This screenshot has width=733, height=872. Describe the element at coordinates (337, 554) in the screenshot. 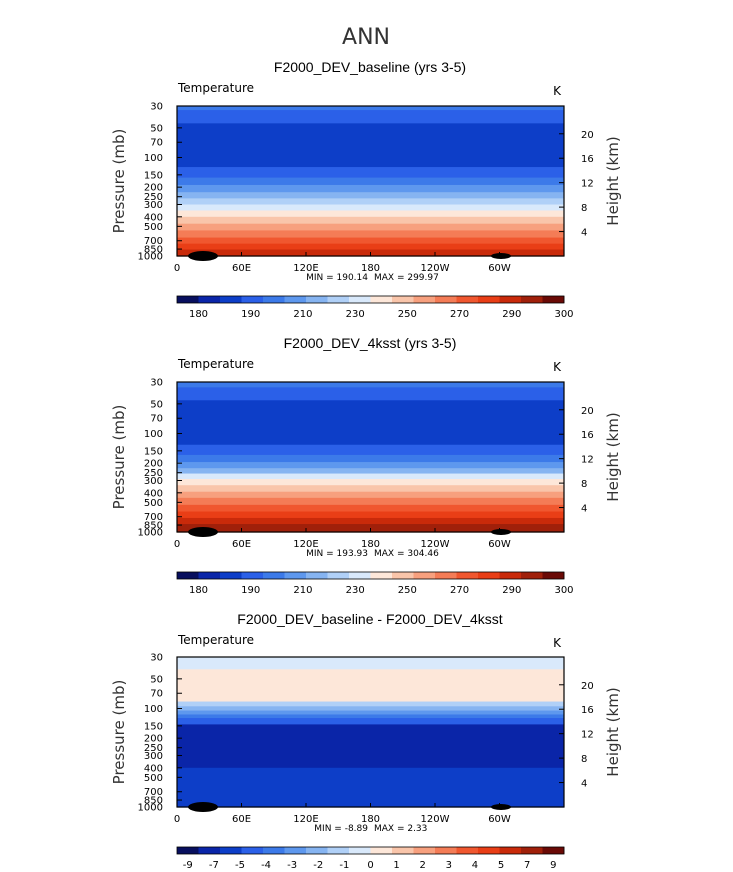

I see `min-label: MIN = 193.93` at that location.